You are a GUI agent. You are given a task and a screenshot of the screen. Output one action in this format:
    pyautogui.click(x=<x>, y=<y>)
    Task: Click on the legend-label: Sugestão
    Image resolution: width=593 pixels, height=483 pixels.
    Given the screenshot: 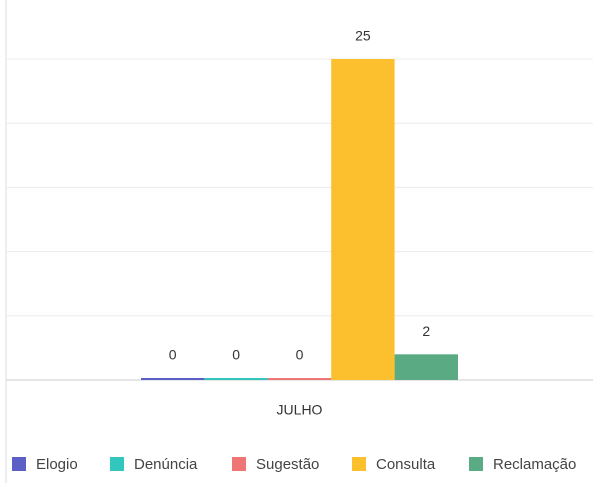 What is the action you would take?
    pyautogui.click(x=287, y=464)
    